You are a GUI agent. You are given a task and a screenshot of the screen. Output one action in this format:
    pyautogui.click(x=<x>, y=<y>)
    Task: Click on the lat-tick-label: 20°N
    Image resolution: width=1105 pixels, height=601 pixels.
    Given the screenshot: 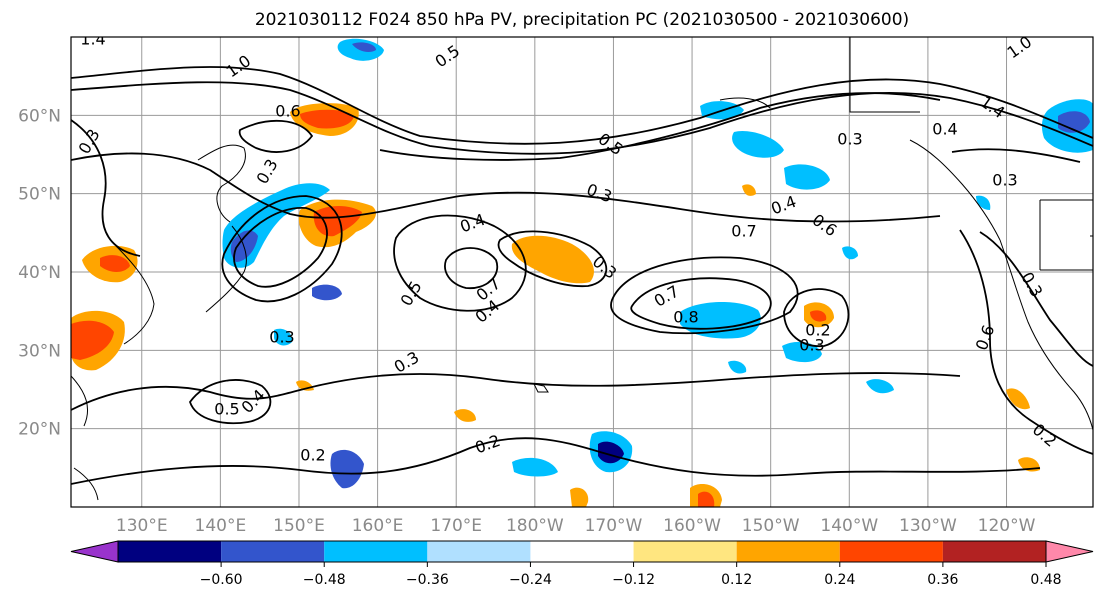 What is the action you would take?
    pyautogui.click(x=39, y=430)
    